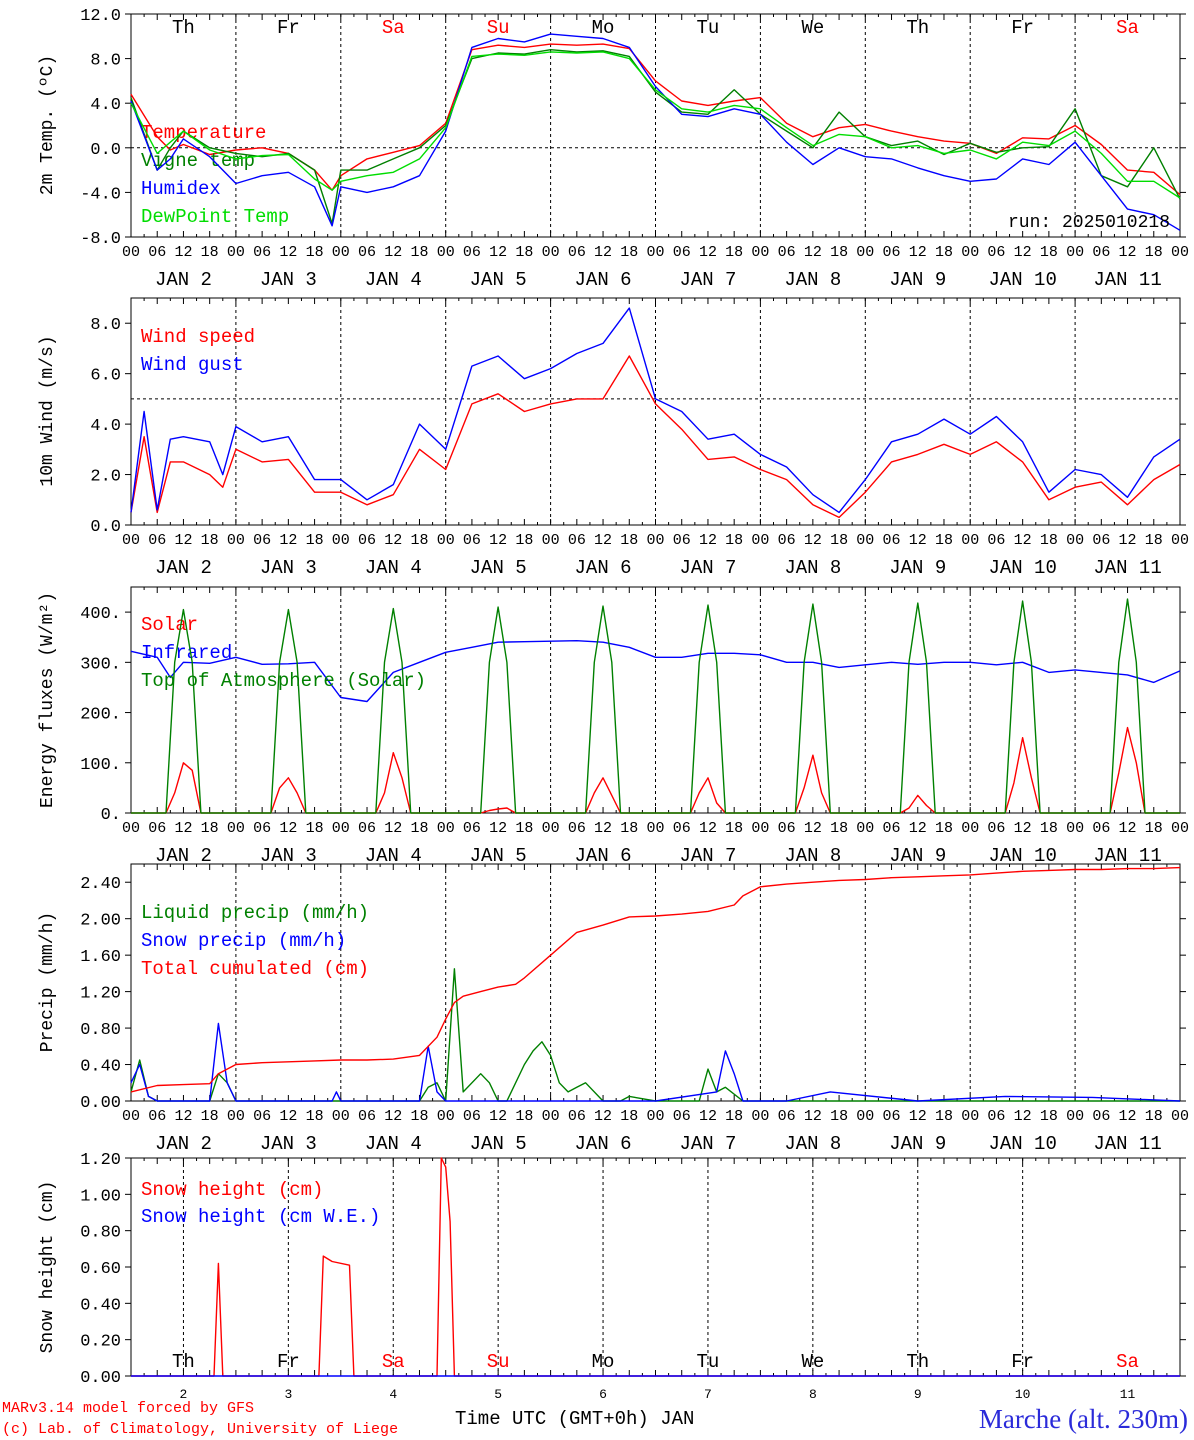  Describe the element at coordinates (707, 280) in the screenshot. I see `x-date-label: JAN 7` at that location.